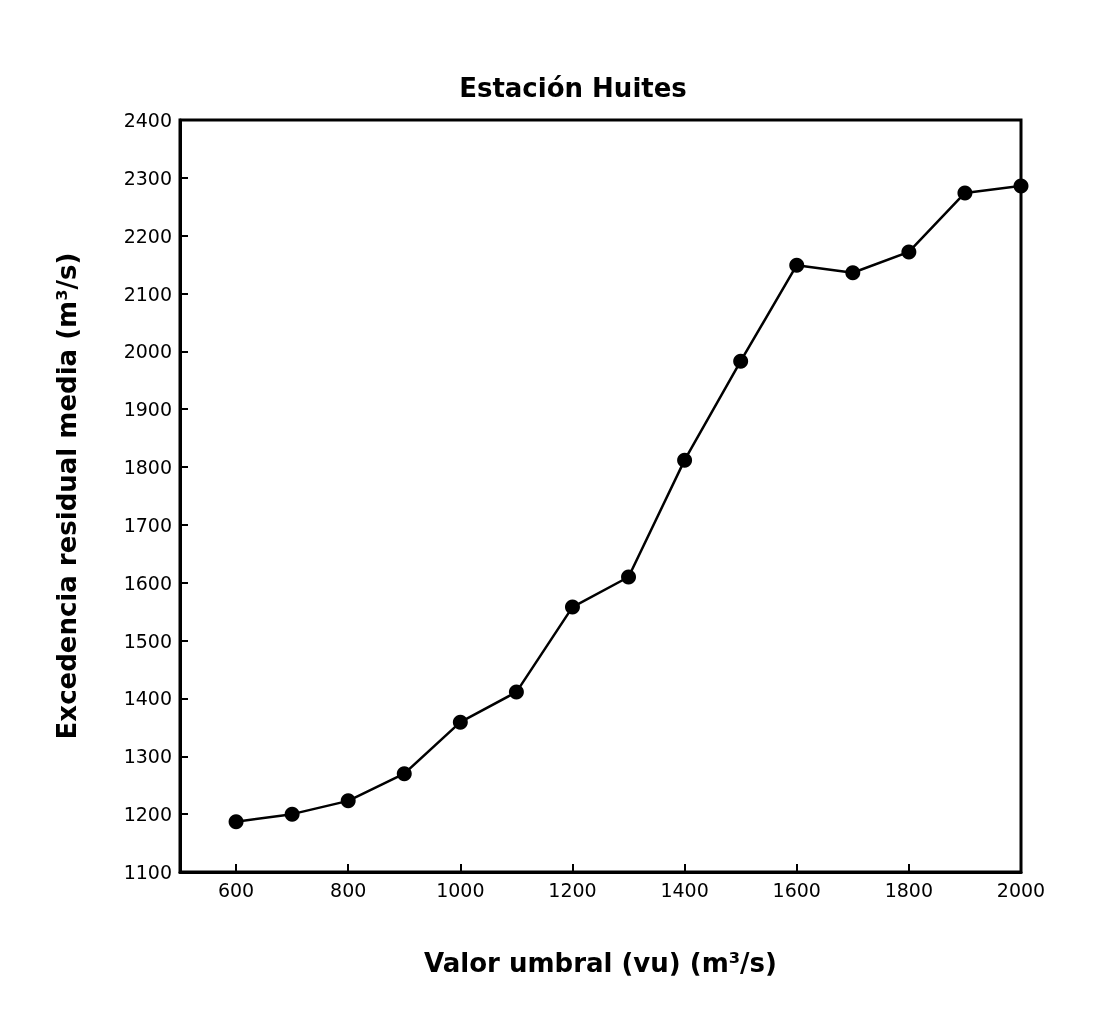  Describe the element at coordinates (147, 524) in the screenshot. I see `y-tick-label: 1700` at that location.